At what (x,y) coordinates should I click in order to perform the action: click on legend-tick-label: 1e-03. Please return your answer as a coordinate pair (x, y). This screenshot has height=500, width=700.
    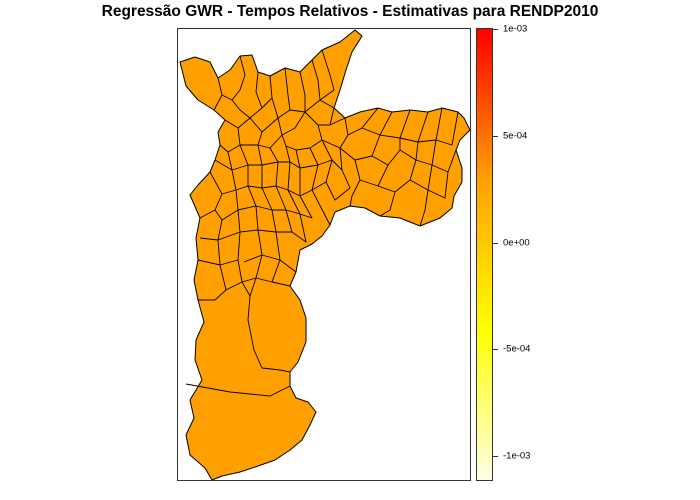
    Looking at the image, I should click on (515, 29).